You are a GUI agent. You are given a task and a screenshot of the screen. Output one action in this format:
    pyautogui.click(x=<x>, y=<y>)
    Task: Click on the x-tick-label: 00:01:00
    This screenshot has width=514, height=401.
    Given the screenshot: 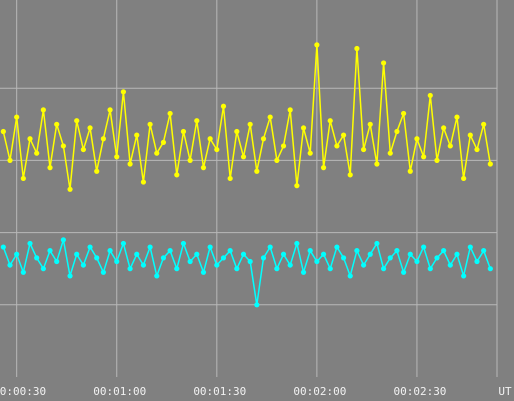 What is the action you would take?
    pyautogui.click(x=119, y=391)
    